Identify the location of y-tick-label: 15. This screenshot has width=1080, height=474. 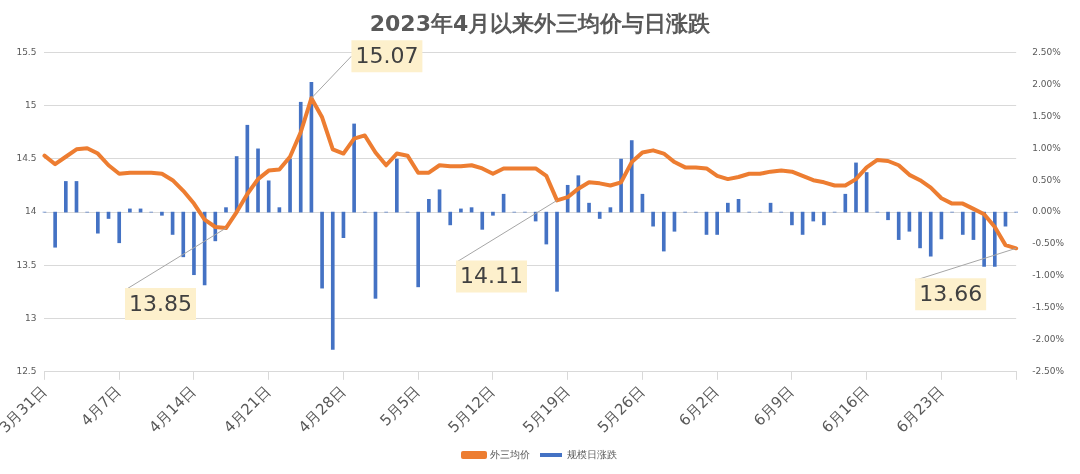
(31, 104).